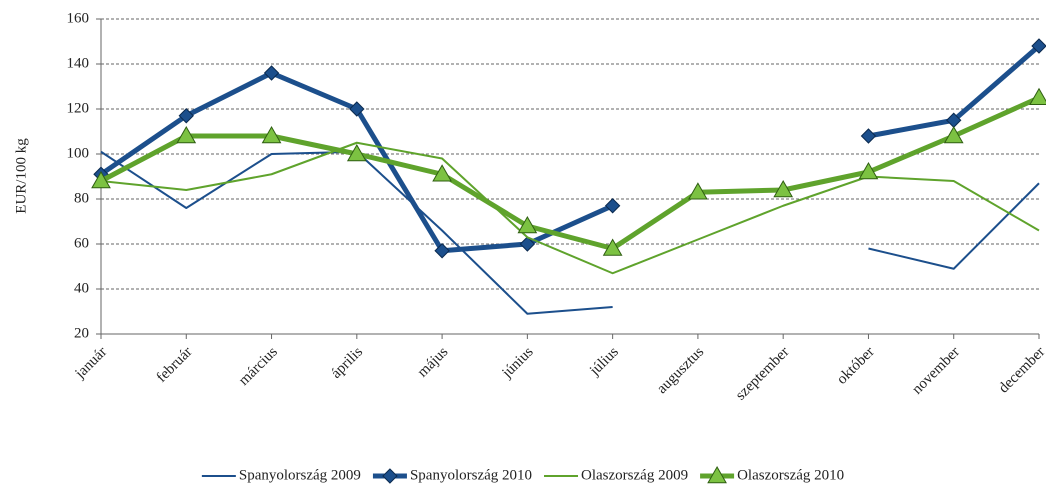  What do you see at coordinates (347, 363) in the screenshot?
I see `x-tick-label: április` at bounding box center [347, 363].